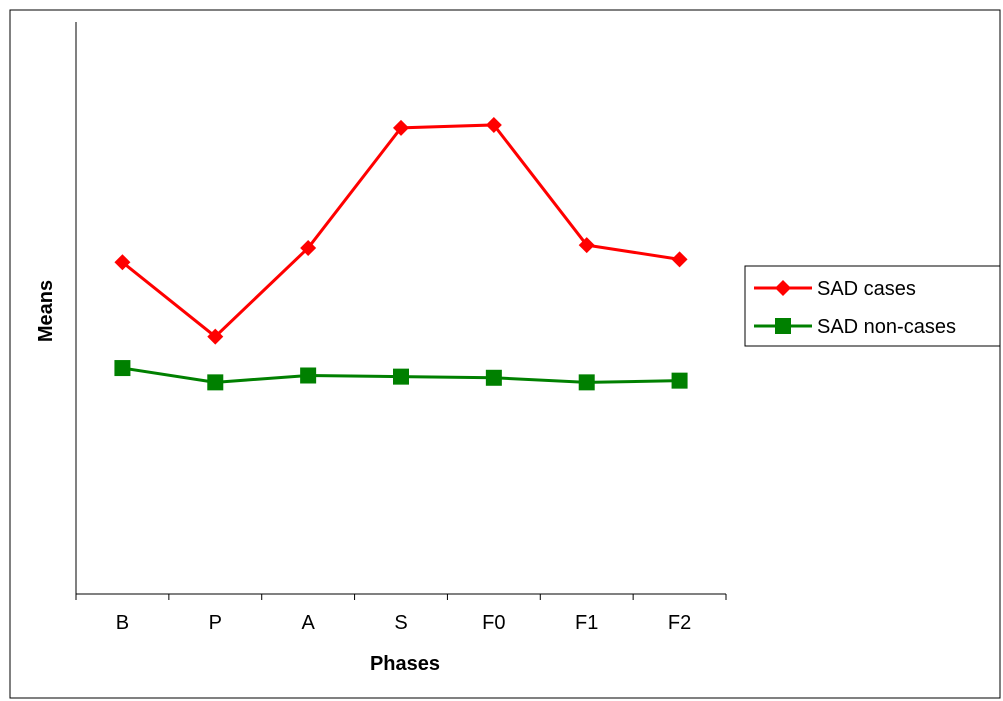  Describe the element at coordinates (872, 306) in the screenshot. I see `legend: SAD cases SAD non-cases` at that location.